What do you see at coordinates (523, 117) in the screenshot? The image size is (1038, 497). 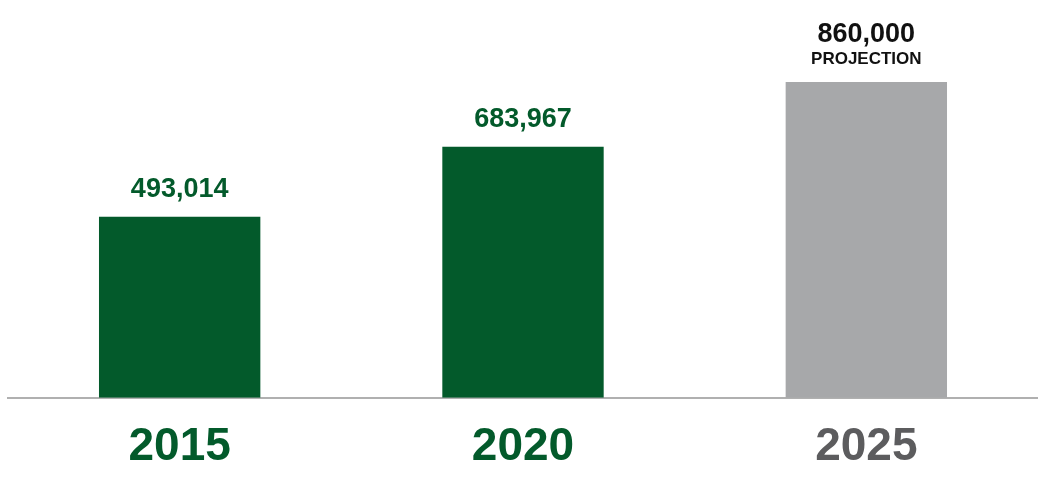 I see `data-label: 683,967` at bounding box center [523, 117].